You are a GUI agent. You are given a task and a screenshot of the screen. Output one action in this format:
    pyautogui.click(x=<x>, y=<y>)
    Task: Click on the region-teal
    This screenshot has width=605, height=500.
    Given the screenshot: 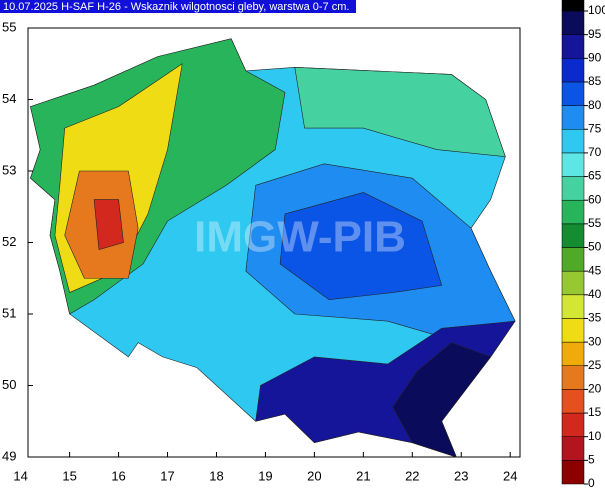 What is the action you would take?
    pyautogui.click(x=400, y=112)
    